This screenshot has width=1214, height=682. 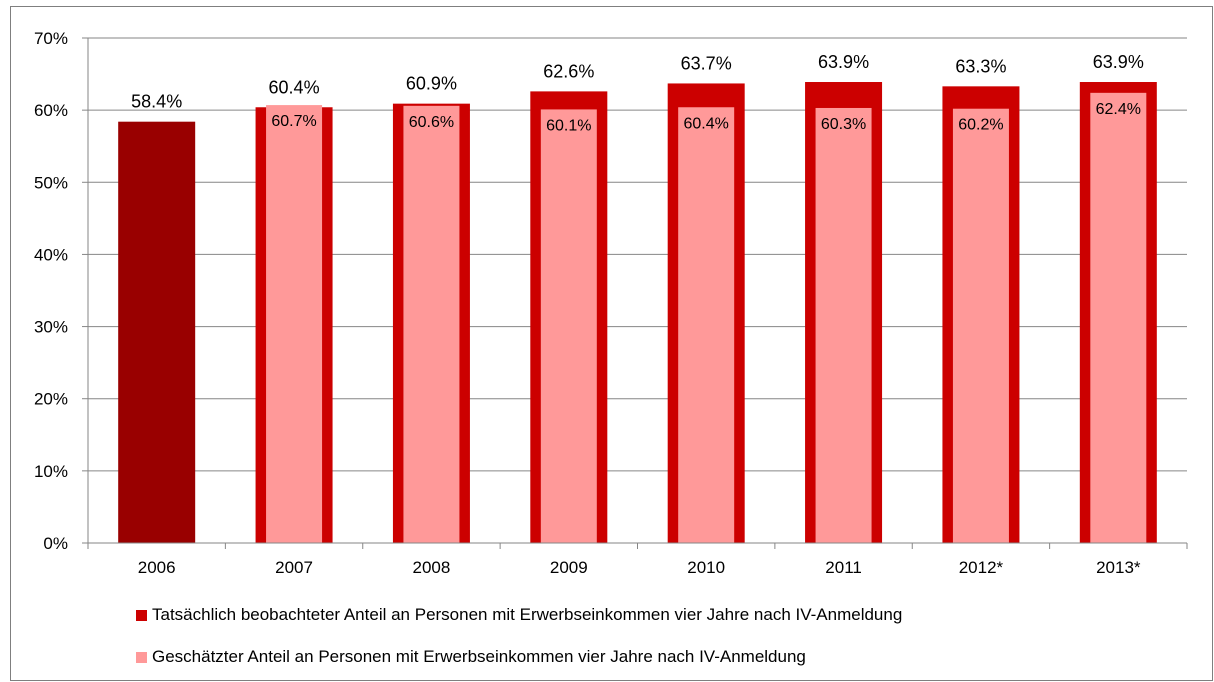 What do you see at coordinates (51, 399) in the screenshot?
I see `y-tick-label: 20%` at bounding box center [51, 399].